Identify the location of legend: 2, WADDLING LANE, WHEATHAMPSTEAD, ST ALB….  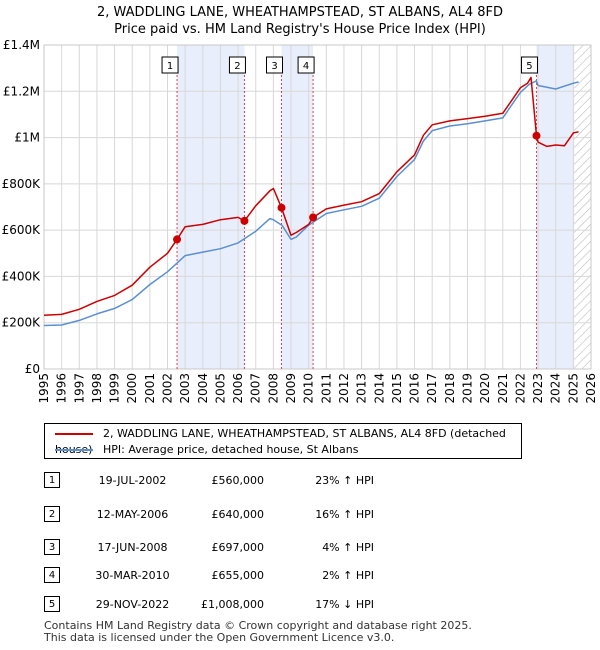
(283, 441).